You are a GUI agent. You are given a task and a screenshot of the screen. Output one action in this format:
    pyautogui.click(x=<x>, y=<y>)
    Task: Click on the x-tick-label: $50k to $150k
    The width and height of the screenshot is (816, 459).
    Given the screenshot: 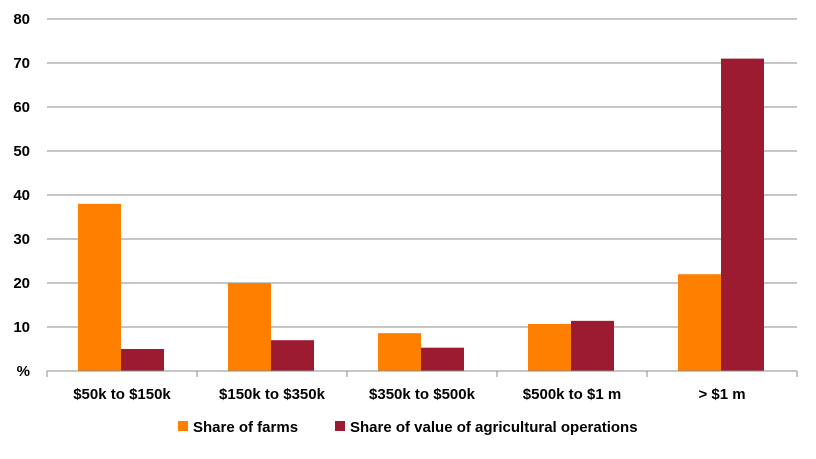 What is the action you would take?
    pyautogui.click(x=122, y=394)
    